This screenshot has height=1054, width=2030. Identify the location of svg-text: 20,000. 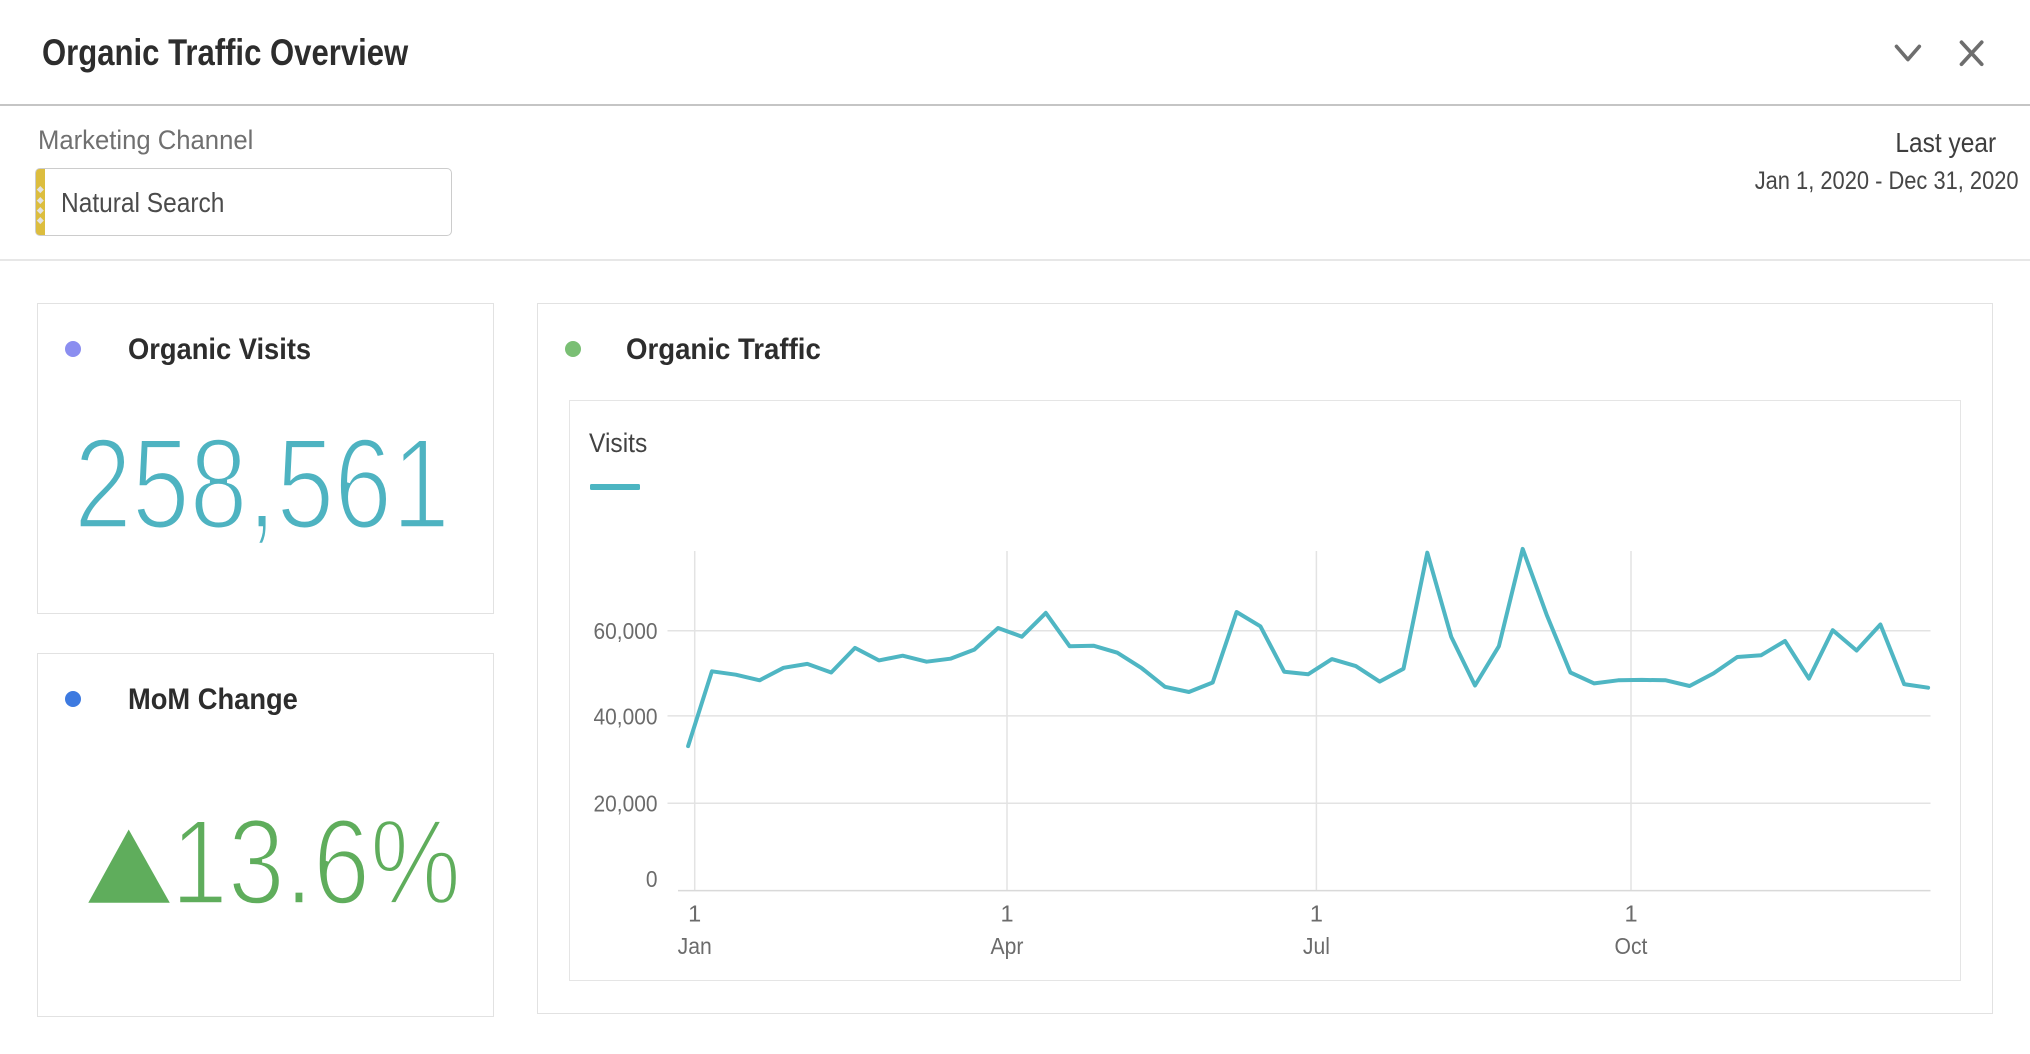
(626, 804).